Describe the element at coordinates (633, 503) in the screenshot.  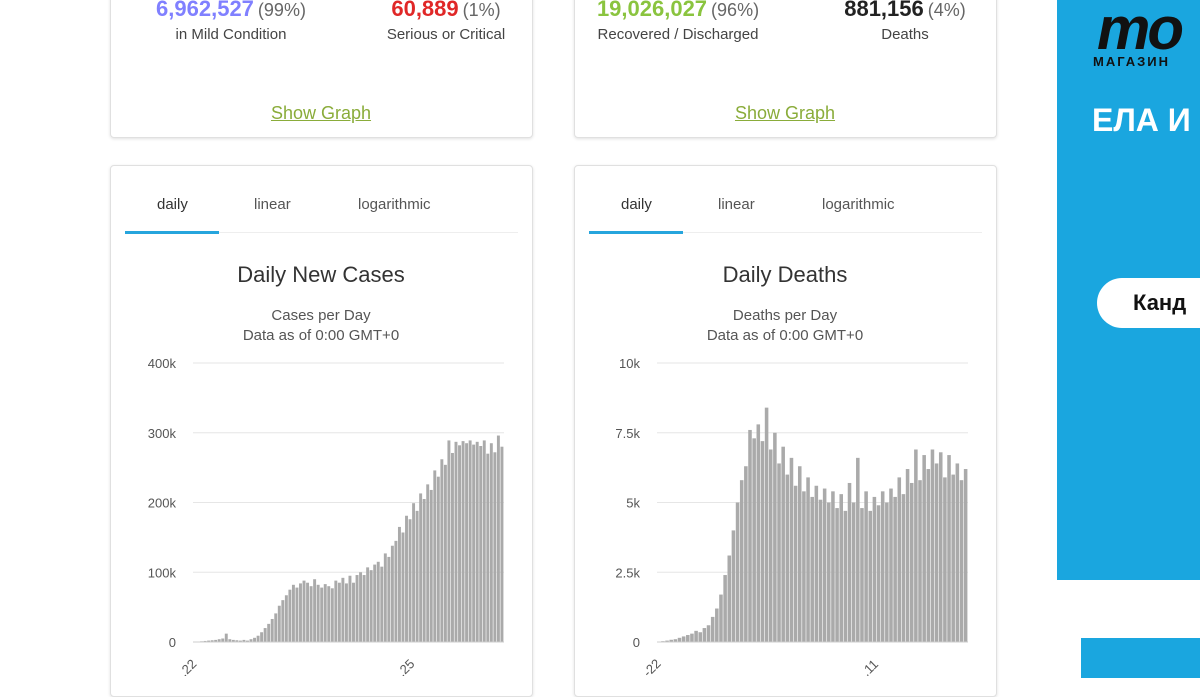
I see `y-tick-label: 5k` at that location.